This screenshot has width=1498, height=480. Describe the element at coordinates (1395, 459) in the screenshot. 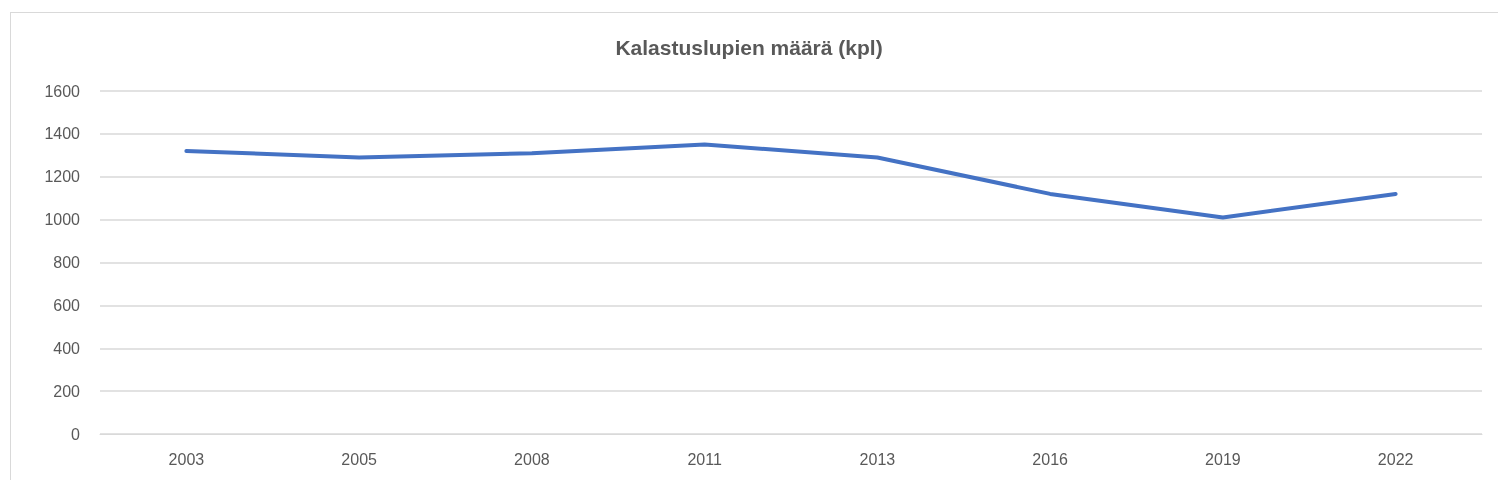

I see `x-tick-label: 2022` at that location.